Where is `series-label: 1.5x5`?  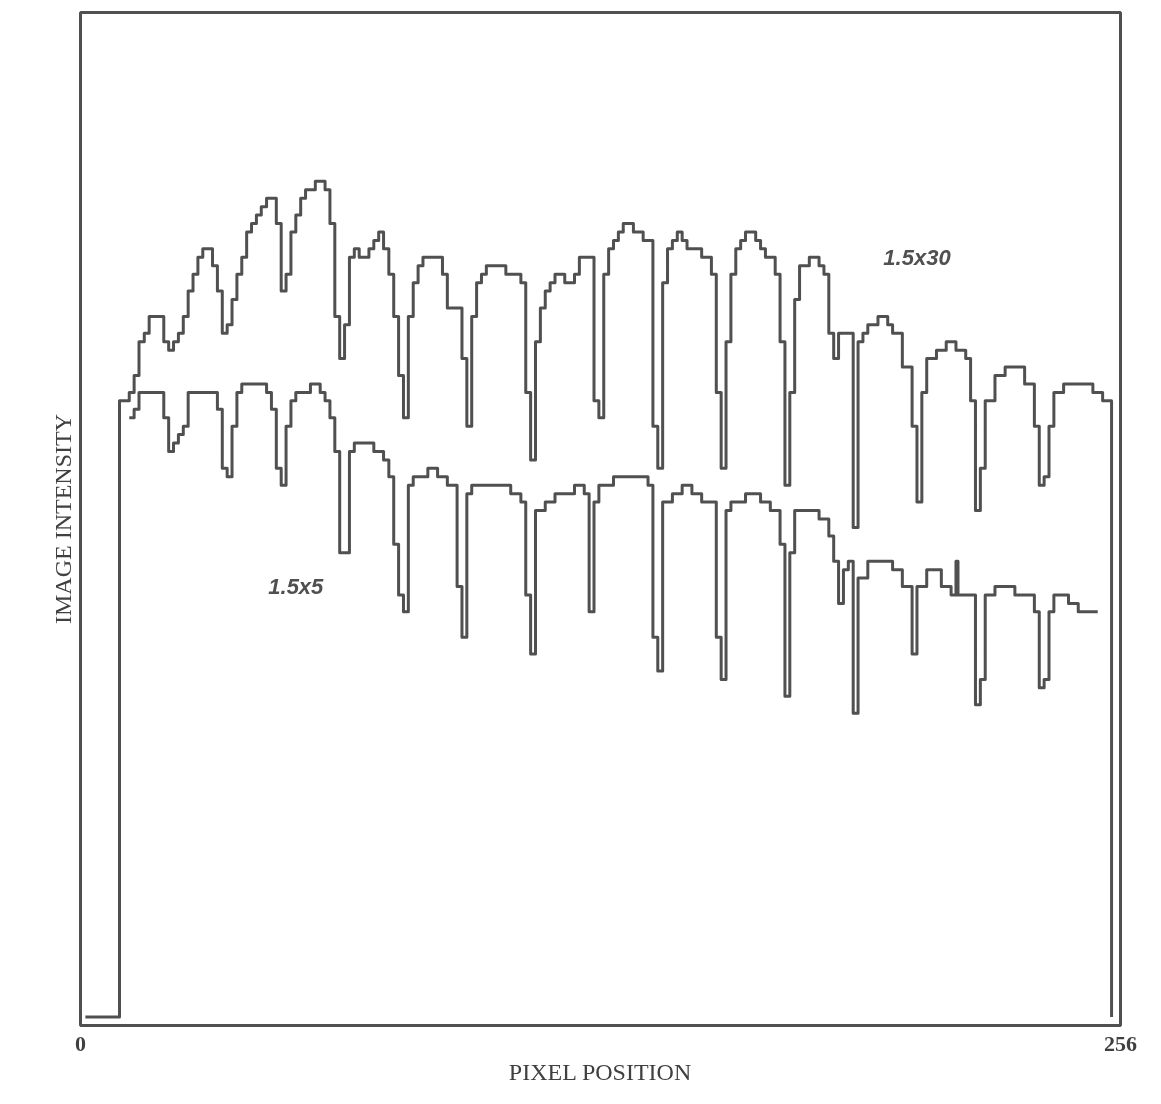
series-label: 1.5x5 is located at coordinates (296, 587).